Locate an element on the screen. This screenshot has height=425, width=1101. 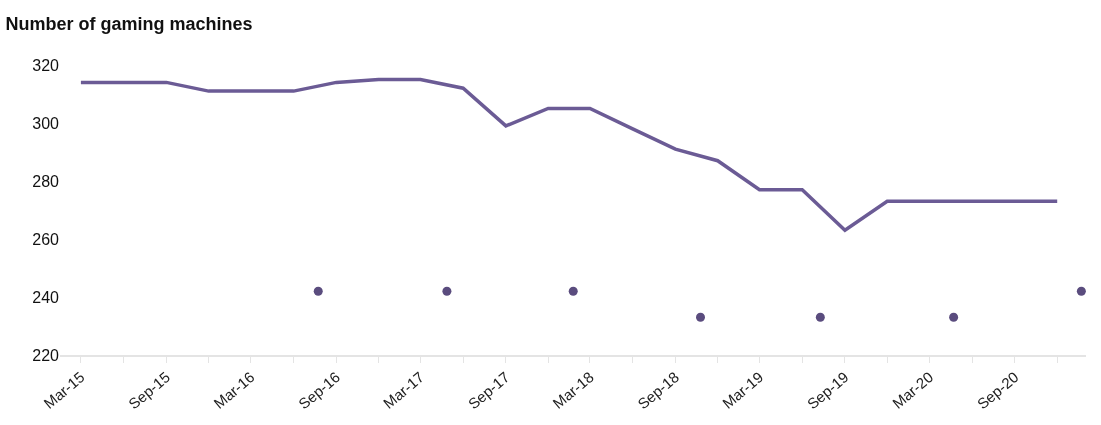
y-tick-label: 300 is located at coordinates (46, 123).